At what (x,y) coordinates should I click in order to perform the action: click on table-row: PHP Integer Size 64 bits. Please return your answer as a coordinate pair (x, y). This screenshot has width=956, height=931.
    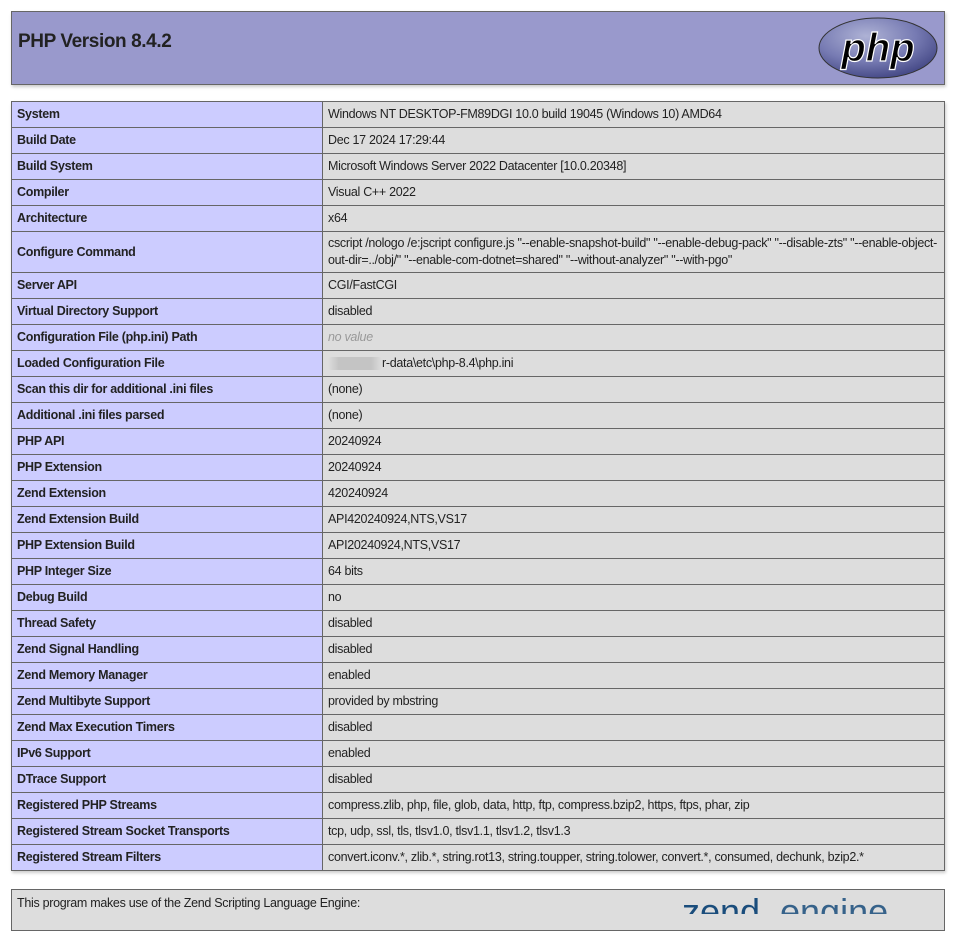
    Looking at the image, I should click on (478, 571).